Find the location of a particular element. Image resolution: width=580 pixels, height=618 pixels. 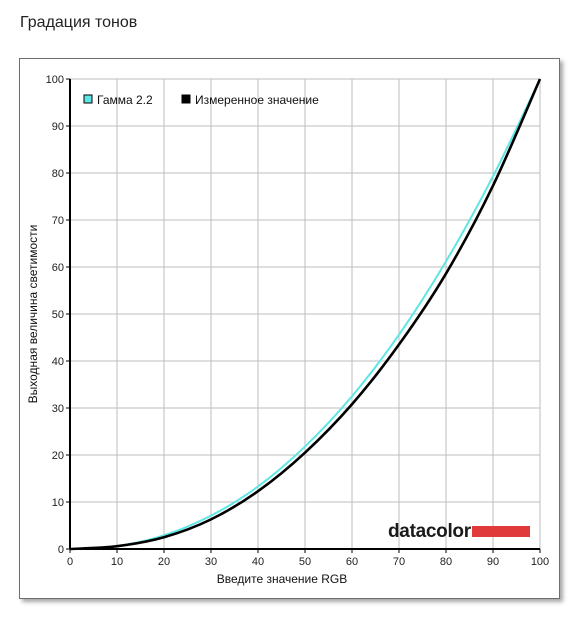

x-tick-label-9: 90 is located at coordinates (493, 562).